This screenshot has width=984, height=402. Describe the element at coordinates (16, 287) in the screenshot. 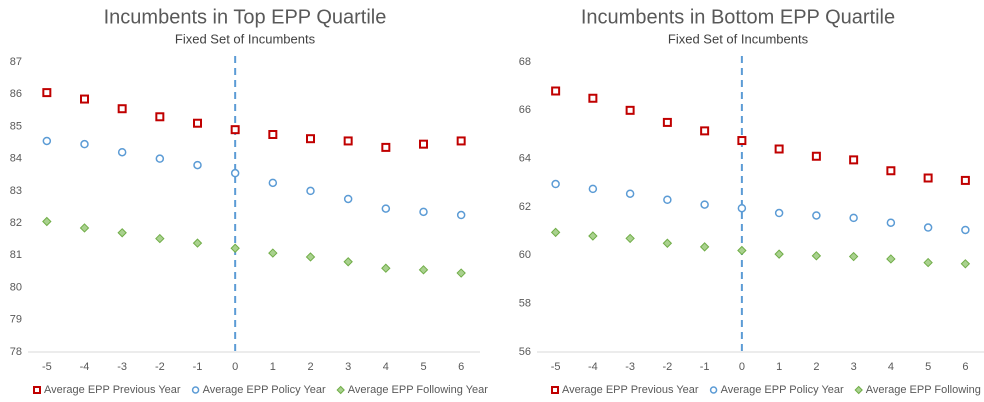

I see `y-tick-label: 80` at that location.